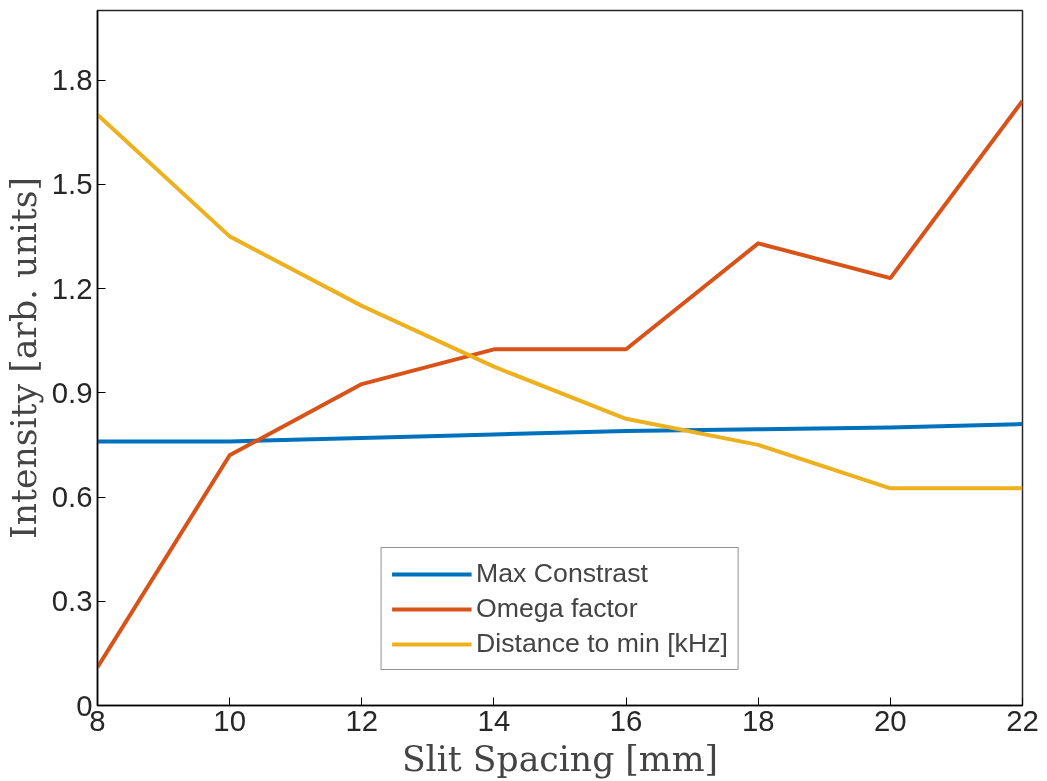 The width and height of the screenshot is (1047, 781). Describe the element at coordinates (362, 720) in the screenshot. I see `x-tick-label: 12` at that location.